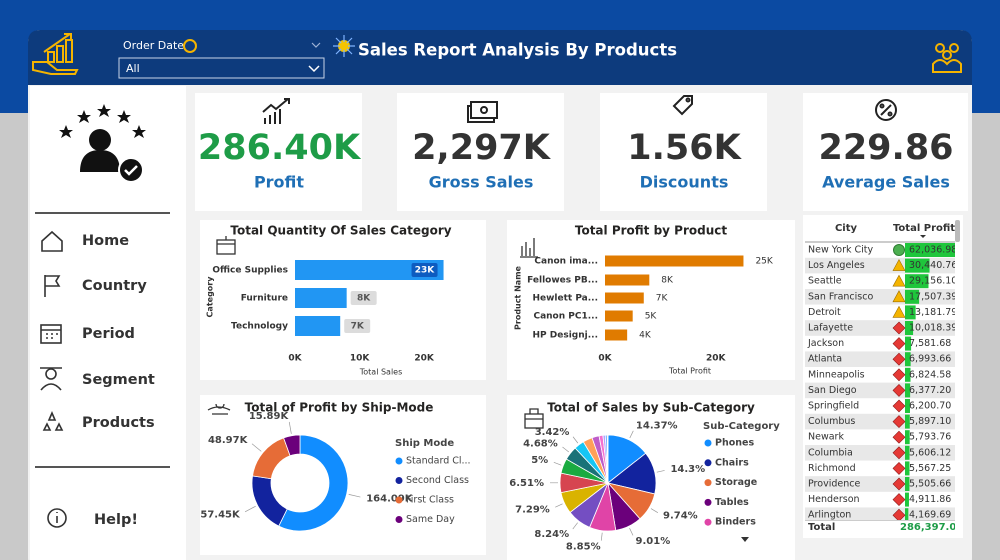 This screenshot has height=560, width=1000. I want to click on data-label: 25K, so click(764, 262).